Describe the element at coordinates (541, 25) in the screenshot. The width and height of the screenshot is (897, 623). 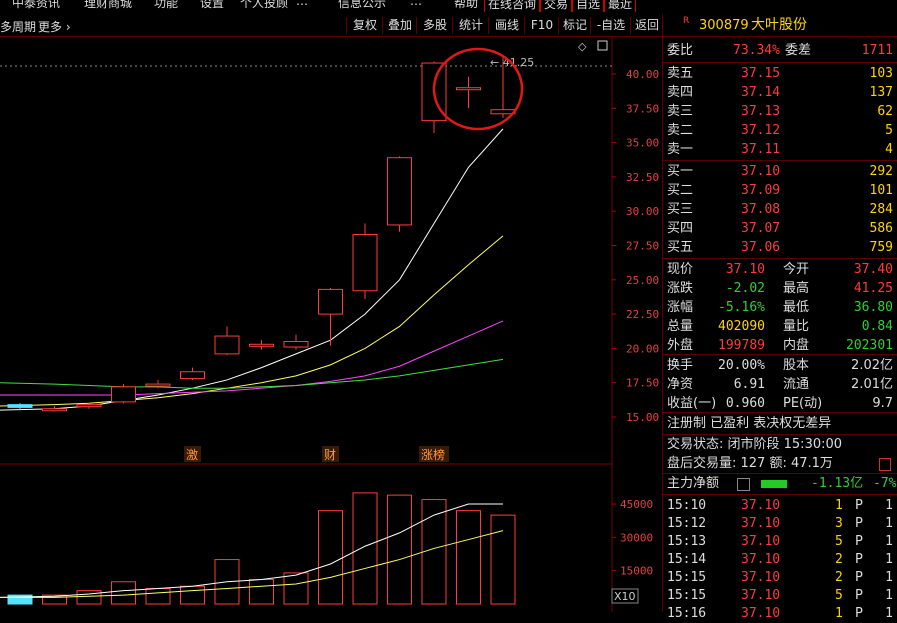
I see `toolbar-button: F10` at that location.